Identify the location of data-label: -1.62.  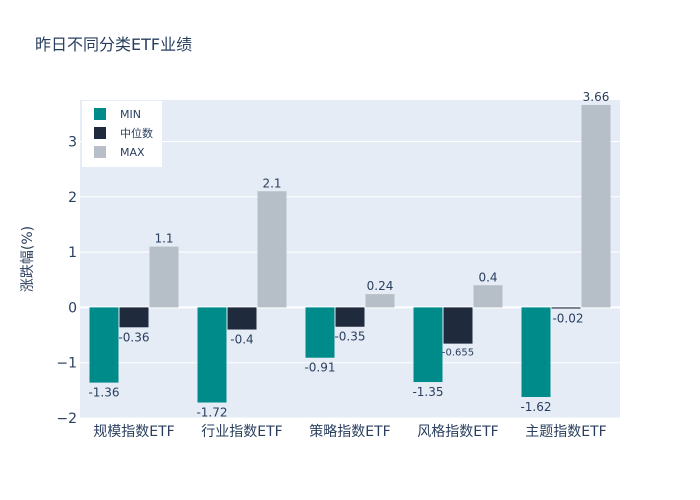
(535, 407).